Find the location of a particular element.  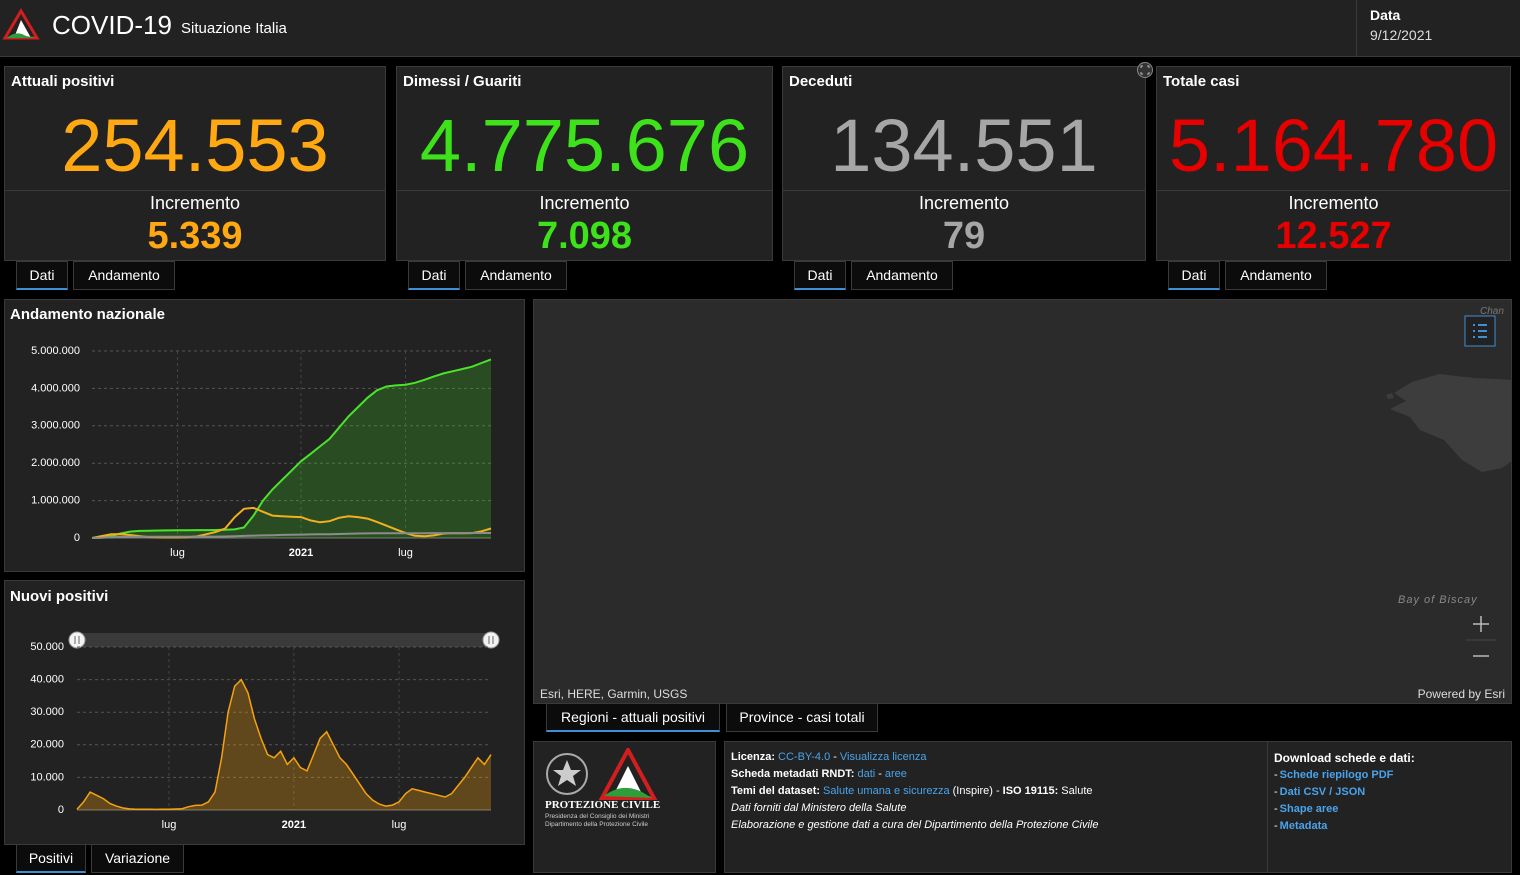

card-value: 254.553 is located at coordinates (195, 145).